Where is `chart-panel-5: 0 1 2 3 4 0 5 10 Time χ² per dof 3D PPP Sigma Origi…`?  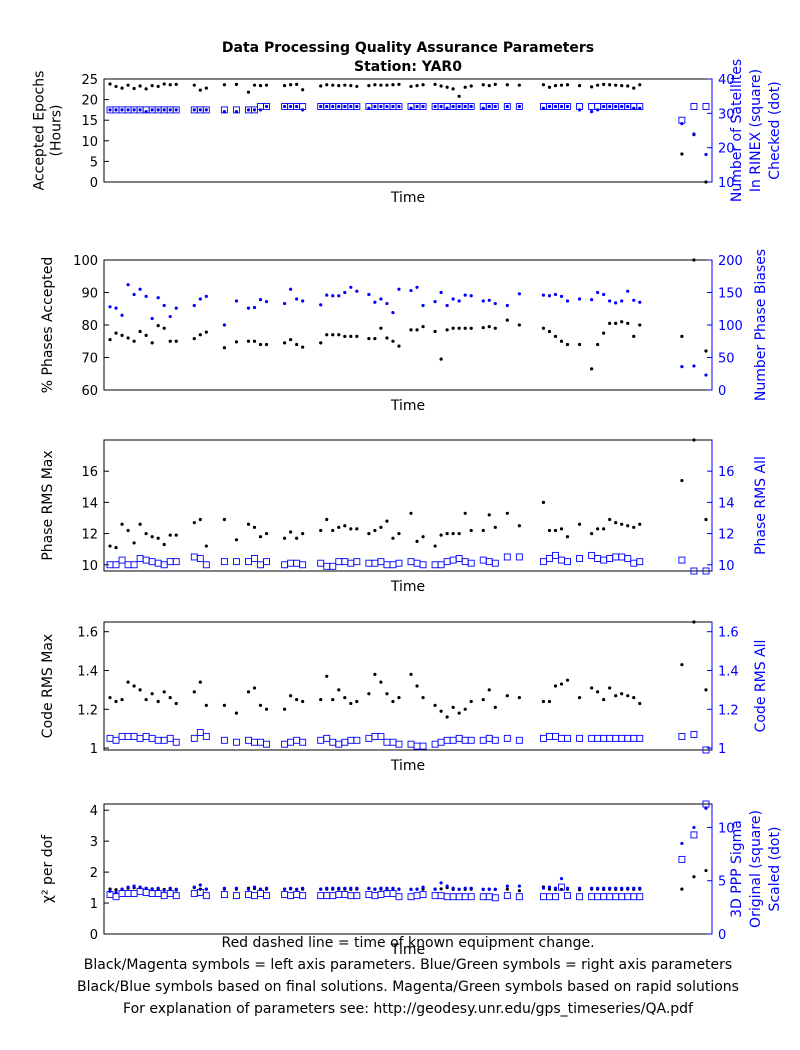 chart-panel-5: 0 1 2 3 4 0 5 10 Time χ² per dof 3D PPP Sigma Origi… is located at coordinates (411, 879).